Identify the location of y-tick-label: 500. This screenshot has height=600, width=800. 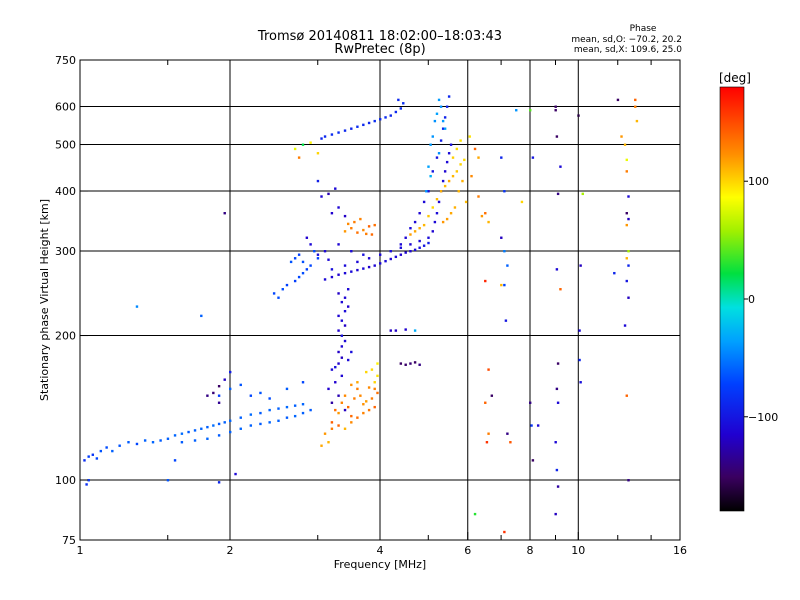
(65, 145).